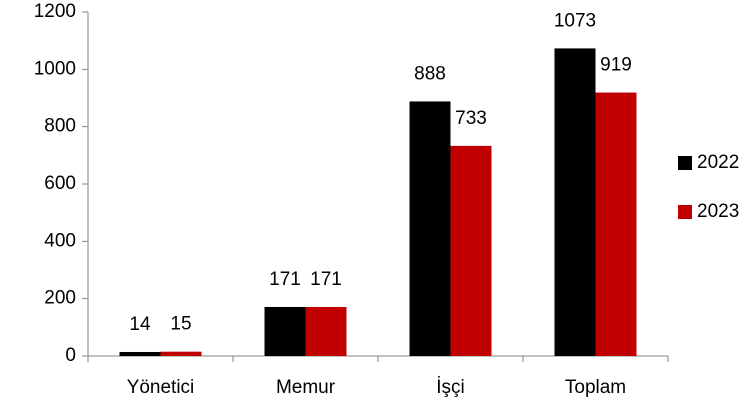 This screenshot has width=751, height=410. Describe the element at coordinates (718, 162) in the screenshot. I see `legend-label: 2022` at that location.